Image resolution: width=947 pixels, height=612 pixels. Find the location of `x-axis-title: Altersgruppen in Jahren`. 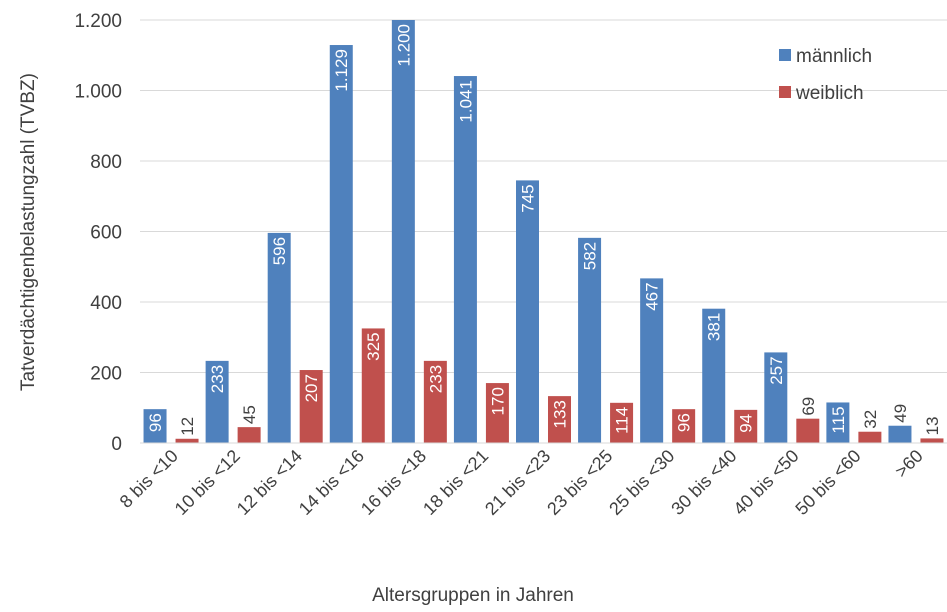

x-axis-title: Altersgruppen in Jahren is located at coordinates (473, 595).